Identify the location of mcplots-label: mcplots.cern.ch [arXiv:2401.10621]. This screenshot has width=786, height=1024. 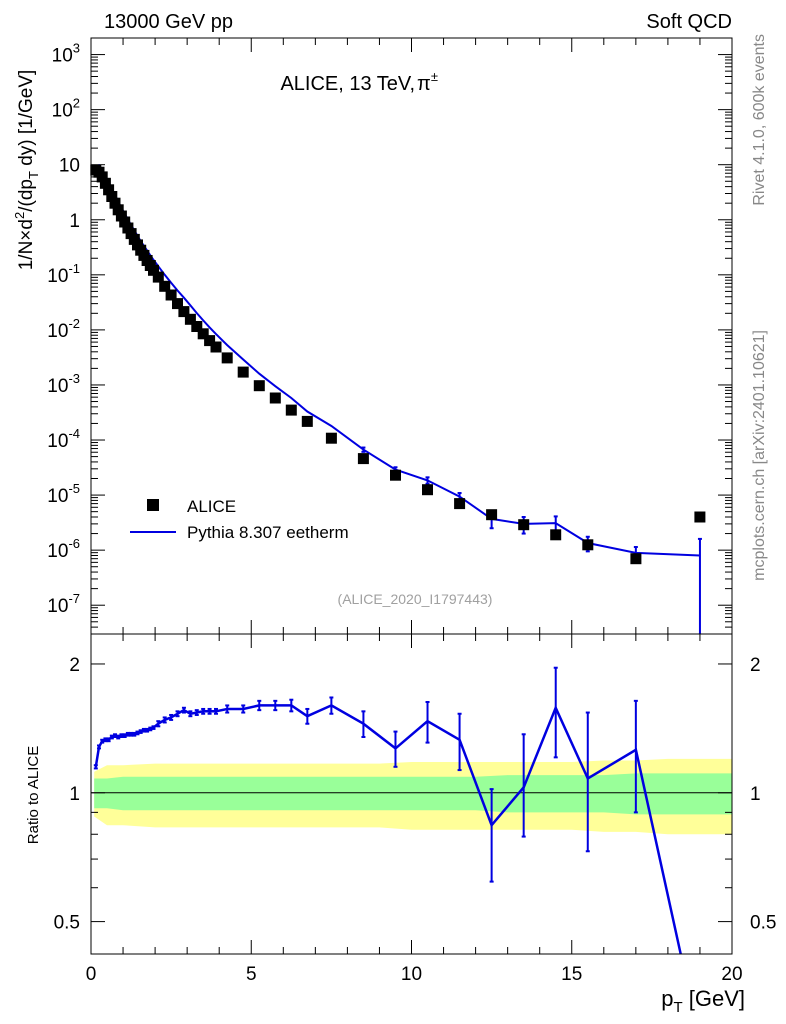
(759, 455).